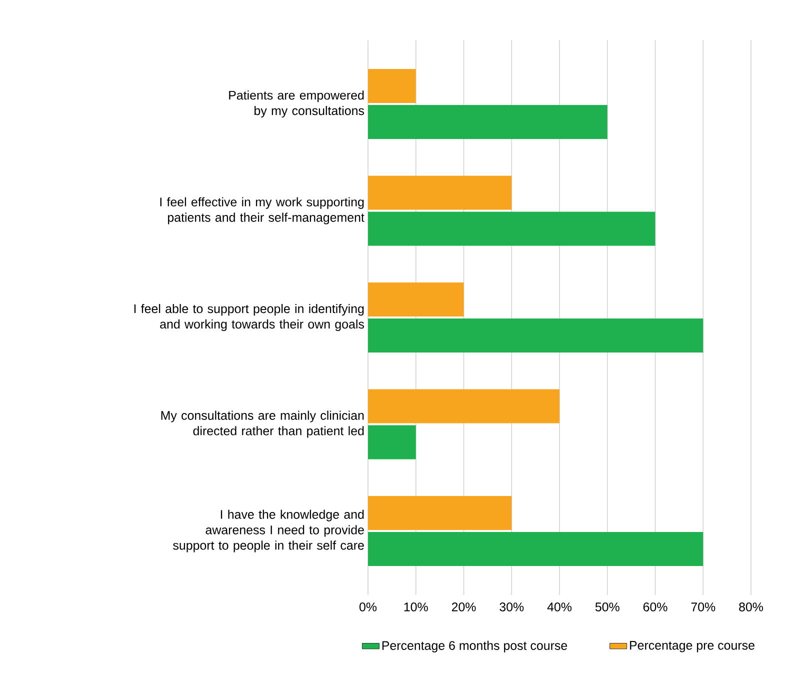 The width and height of the screenshot is (790, 700). I want to click on y-tick-label: Patients are empowered by my consultations, so click(296, 104).